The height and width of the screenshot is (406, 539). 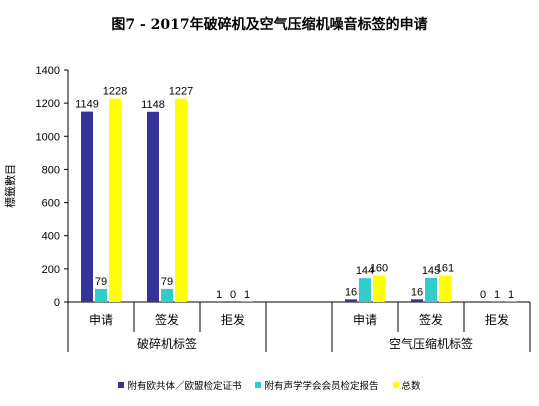 I want to click on y-tick-label: 400, so click(x=51, y=237).